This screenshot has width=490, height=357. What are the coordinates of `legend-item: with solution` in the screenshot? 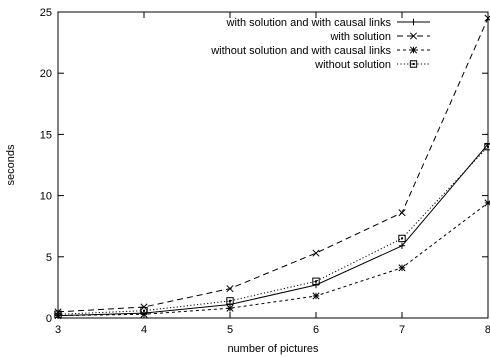 It's located at (379, 37).